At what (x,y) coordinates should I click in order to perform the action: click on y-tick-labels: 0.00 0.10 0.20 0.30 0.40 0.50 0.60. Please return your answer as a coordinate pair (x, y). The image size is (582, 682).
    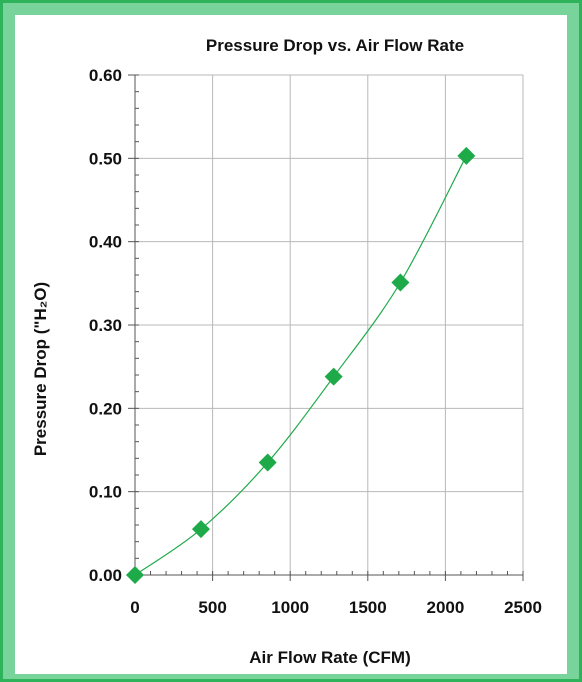
    Looking at the image, I should click on (105, 325).